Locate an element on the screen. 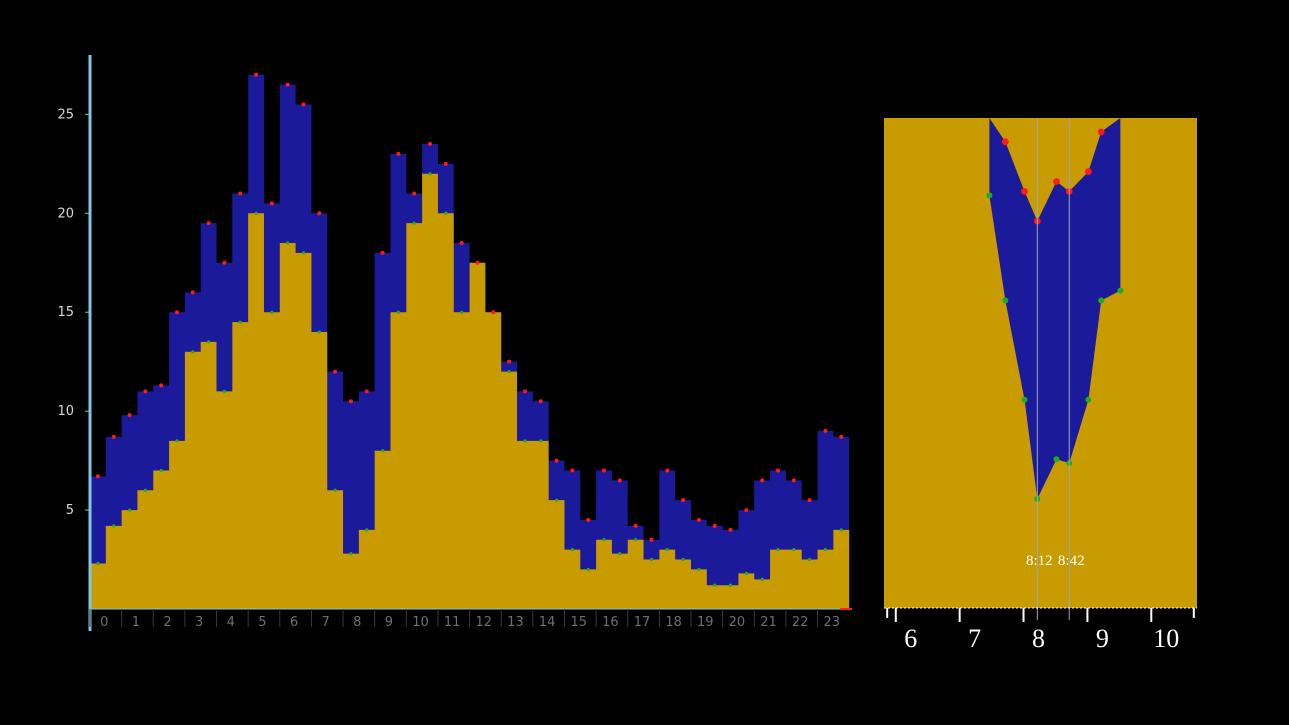 The width and height of the screenshot is (1289, 725). x-tick-label: 21 is located at coordinates (768, 622).